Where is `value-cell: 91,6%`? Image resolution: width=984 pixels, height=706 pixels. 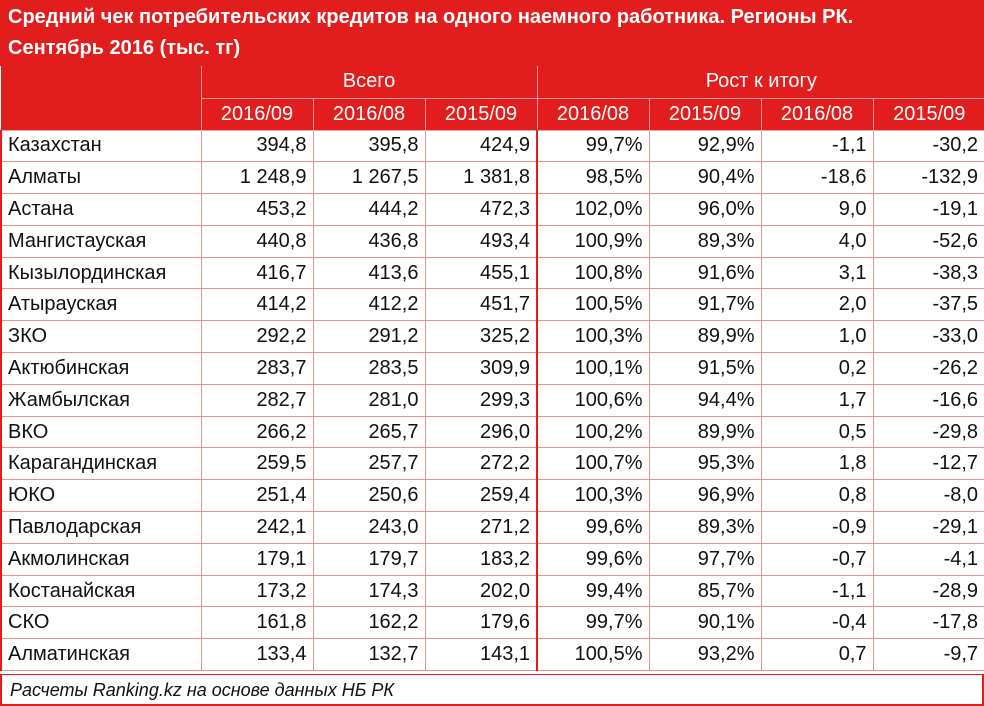
value-cell: 91,6% is located at coordinates (705, 273).